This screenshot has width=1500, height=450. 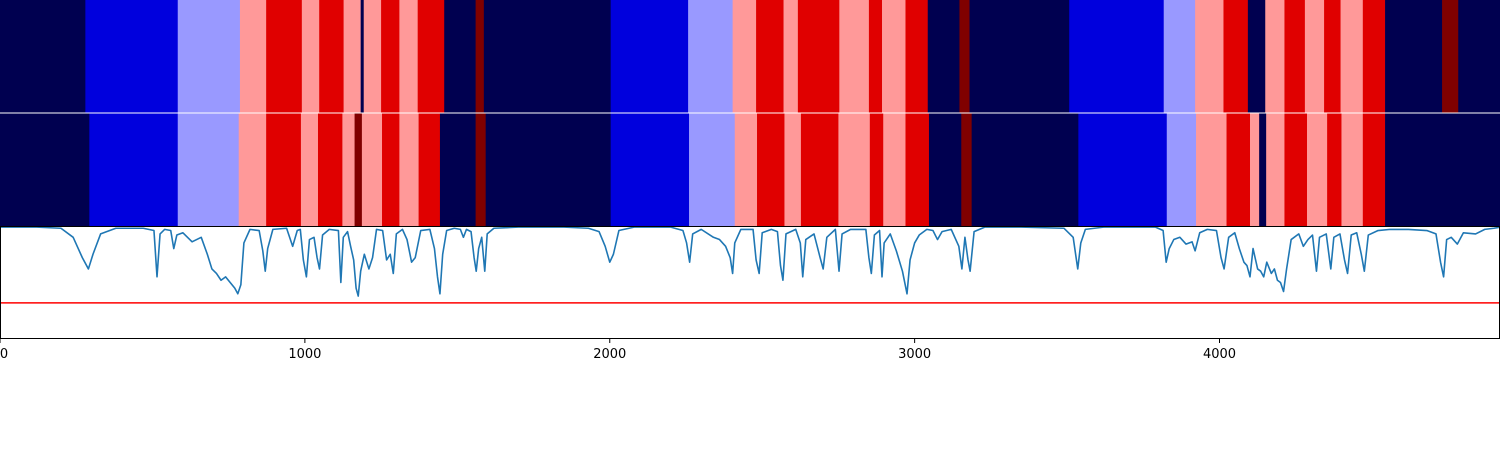 I want to click on x-tick-label: 4000, so click(x=1219, y=354).